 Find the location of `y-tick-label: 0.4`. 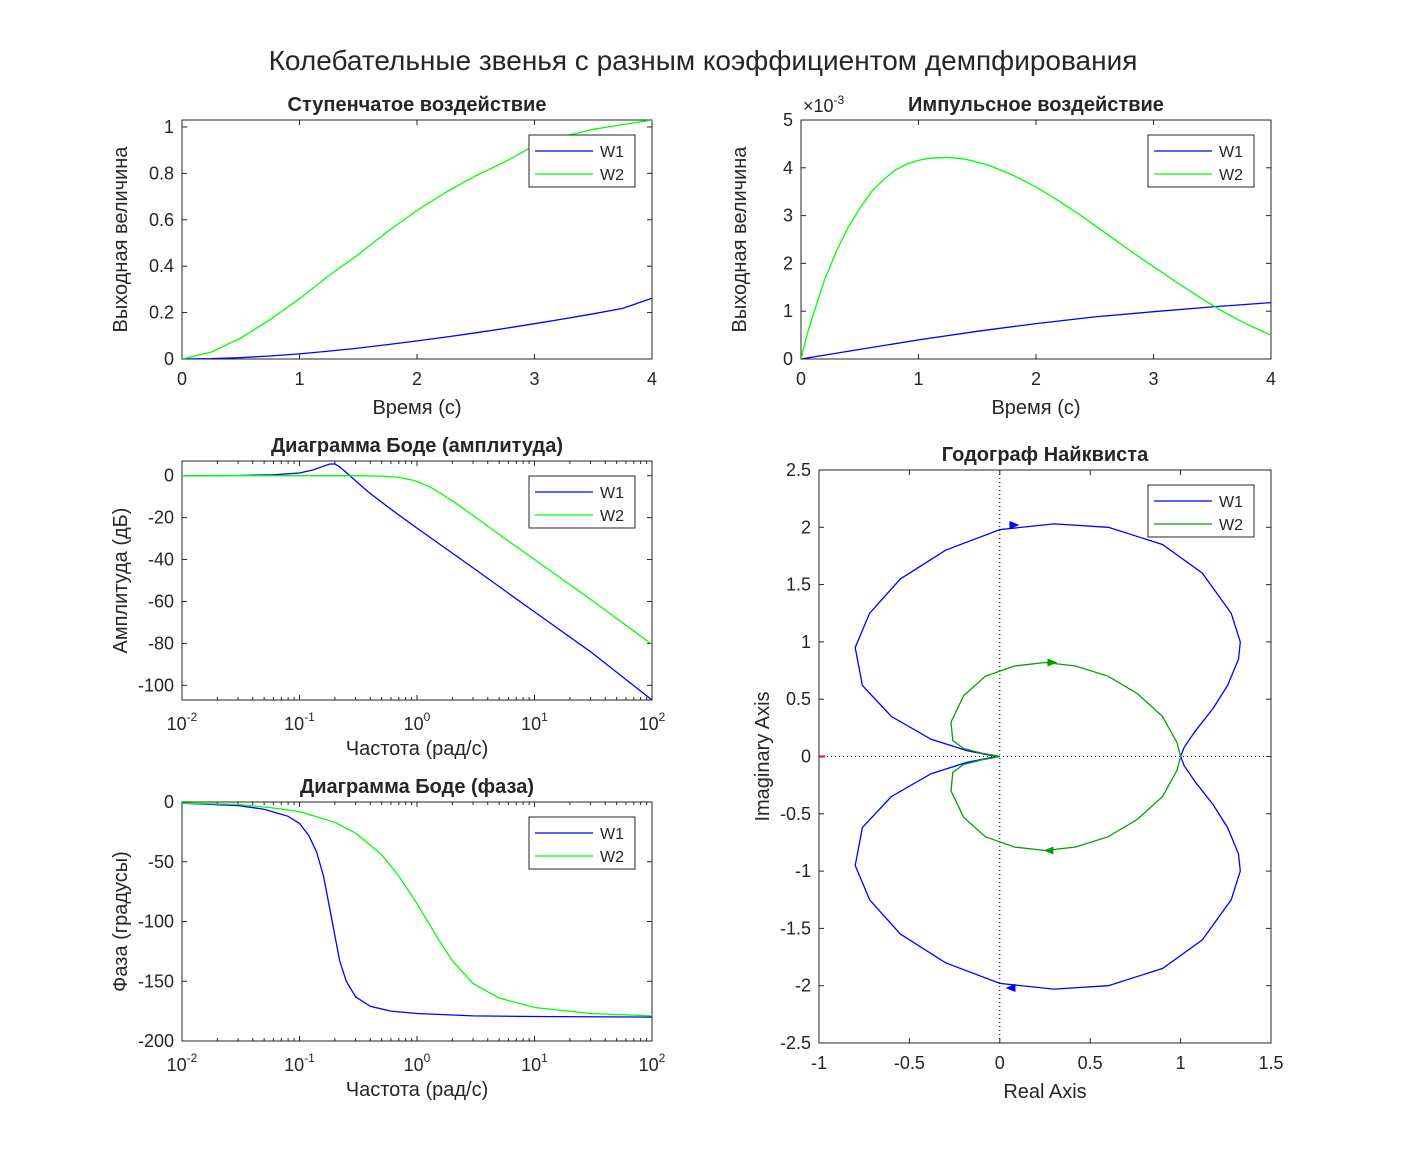

y-tick-label: 0.4 is located at coordinates (161, 266).